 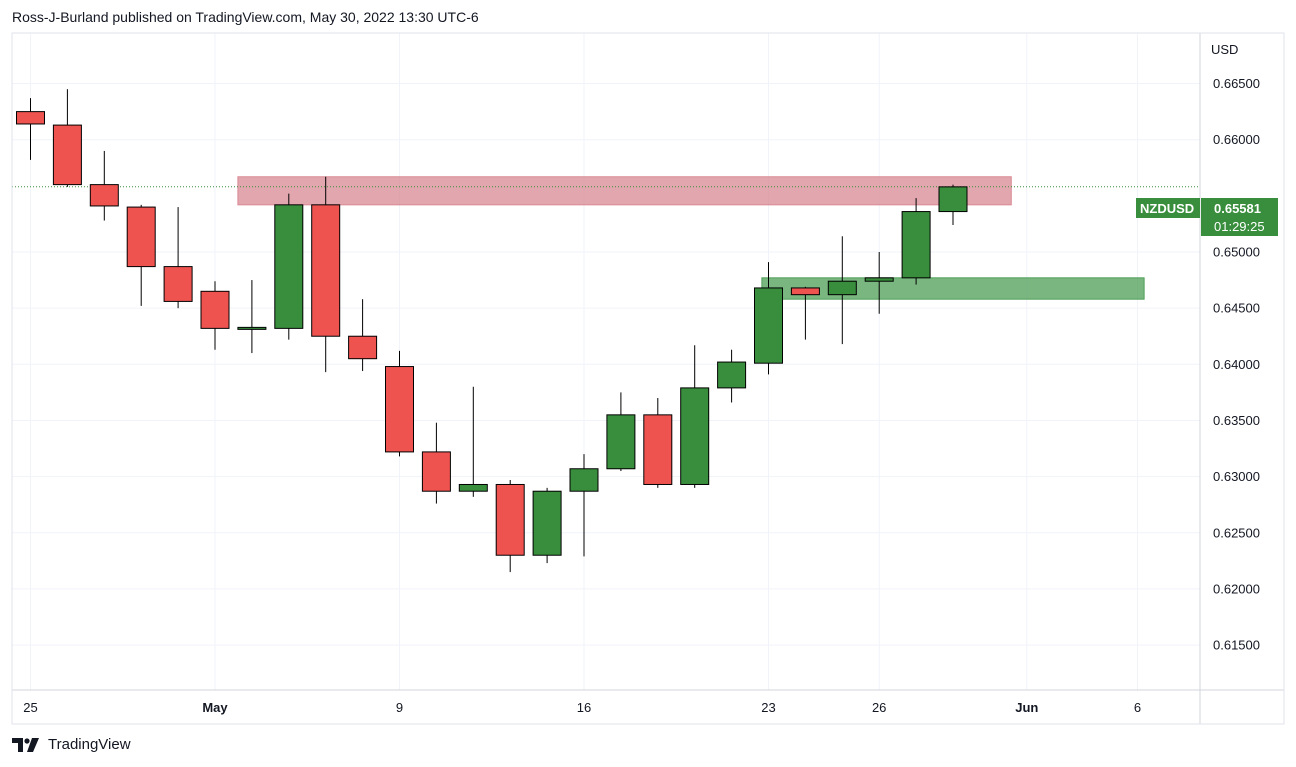 I want to click on price-tag-value: 0.65581, so click(x=1237, y=208).